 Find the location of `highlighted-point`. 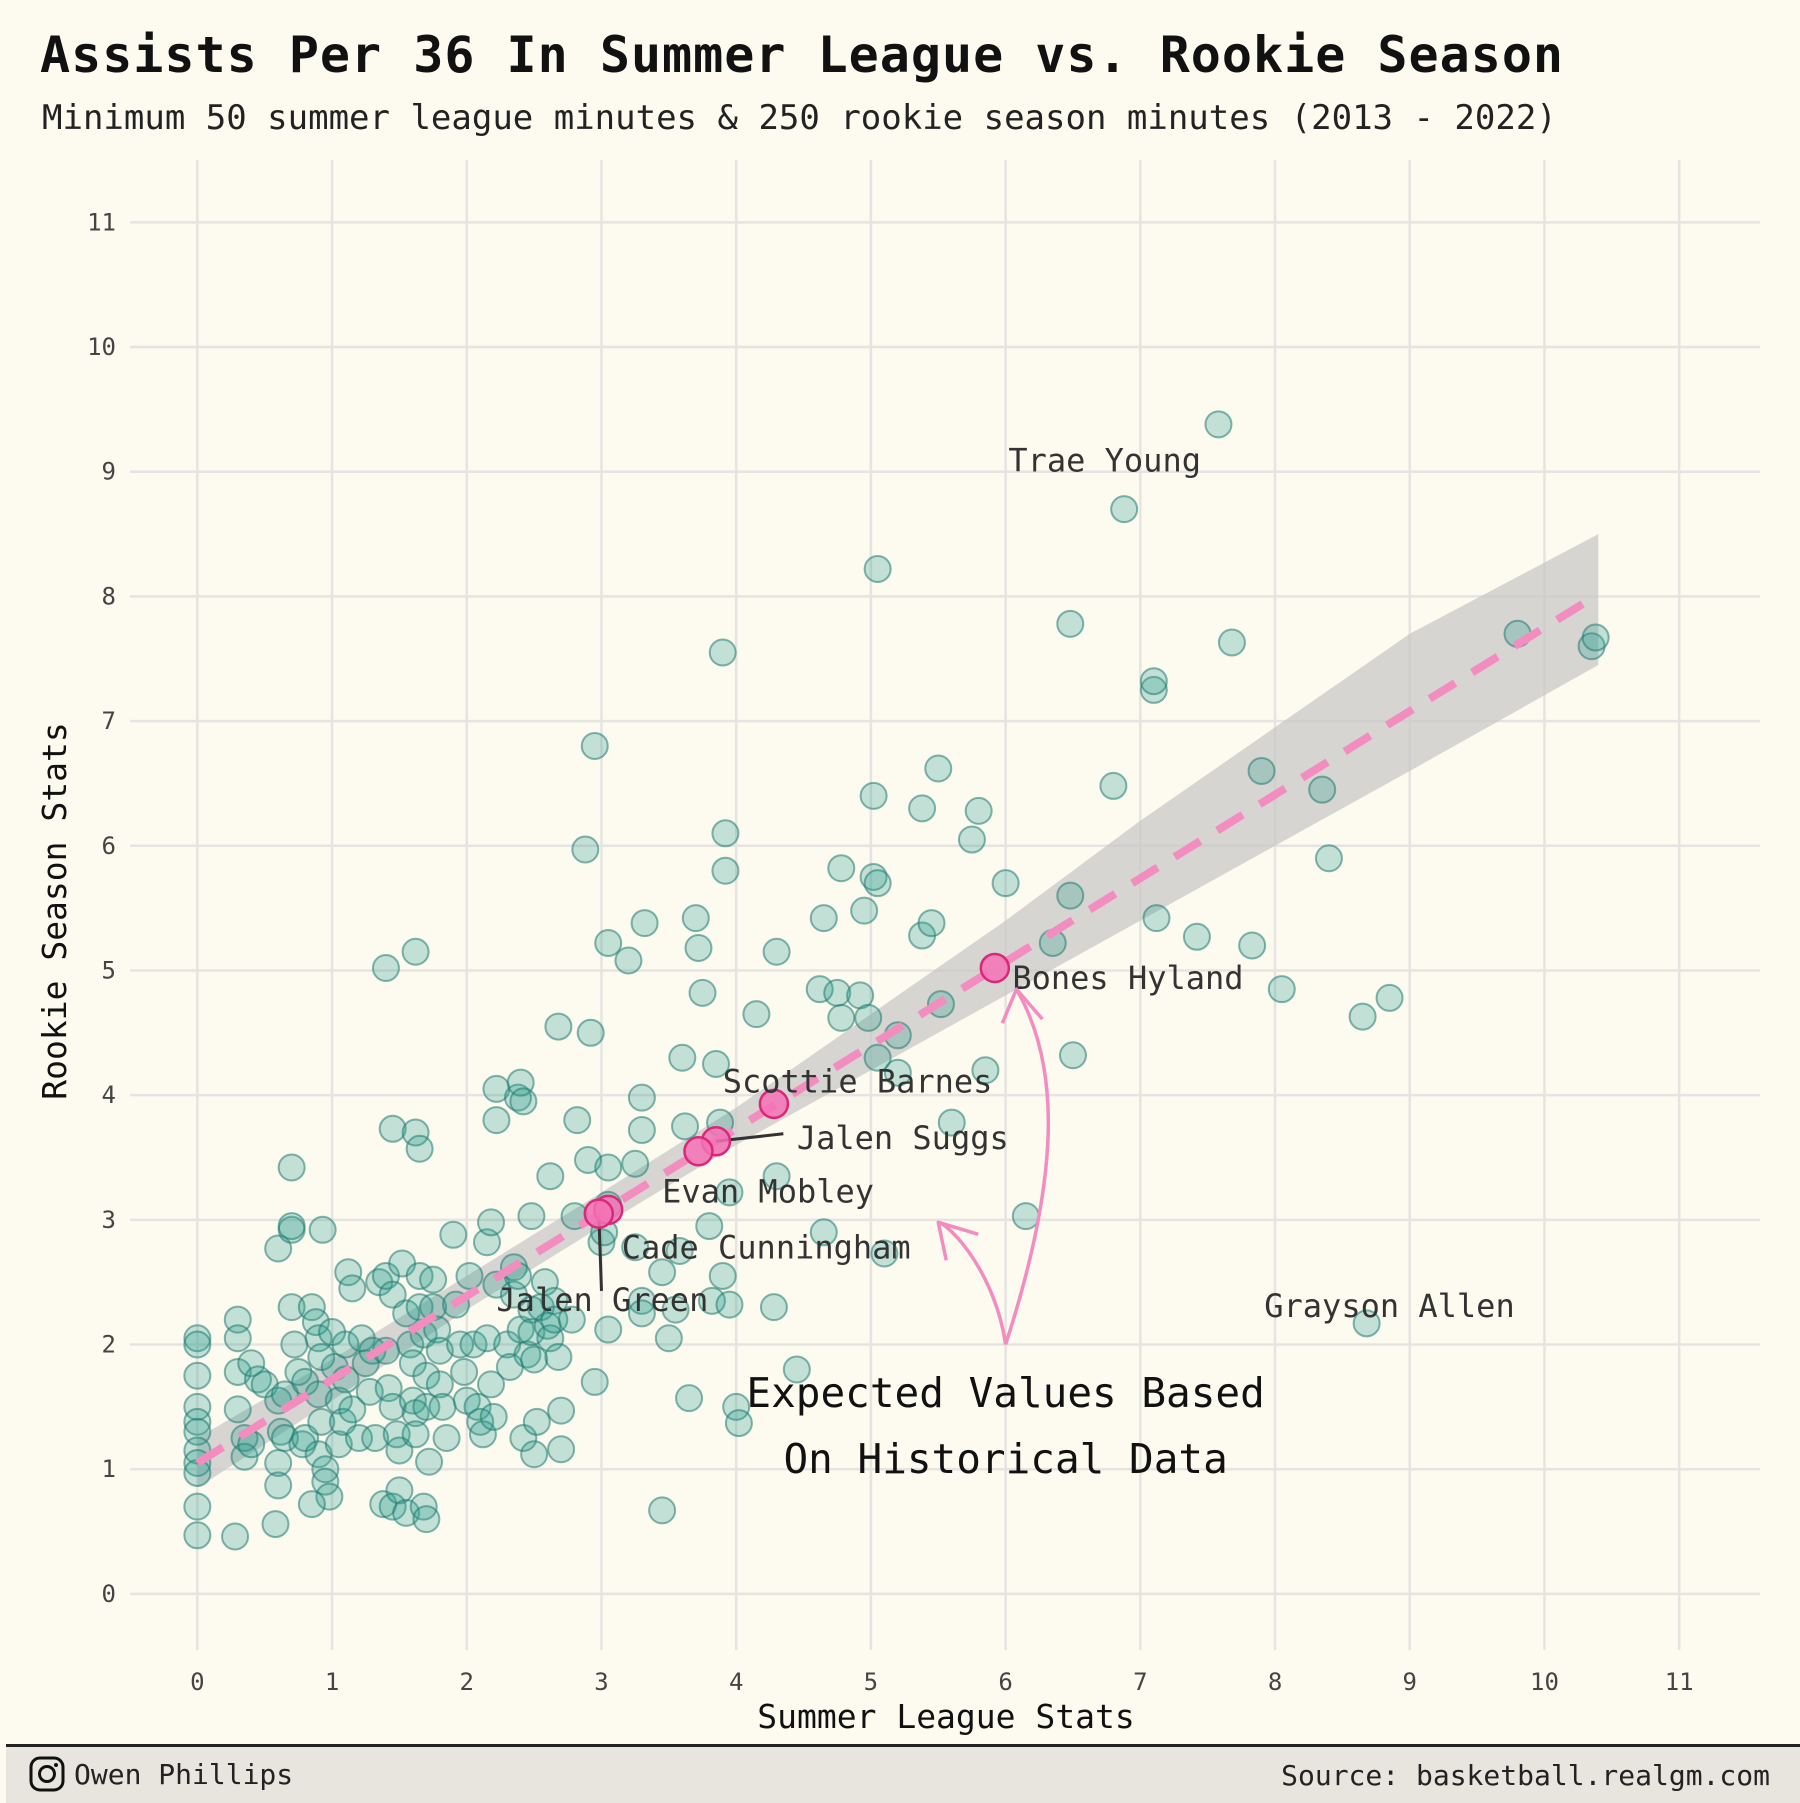

highlighted-point is located at coordinates (774, 1104).